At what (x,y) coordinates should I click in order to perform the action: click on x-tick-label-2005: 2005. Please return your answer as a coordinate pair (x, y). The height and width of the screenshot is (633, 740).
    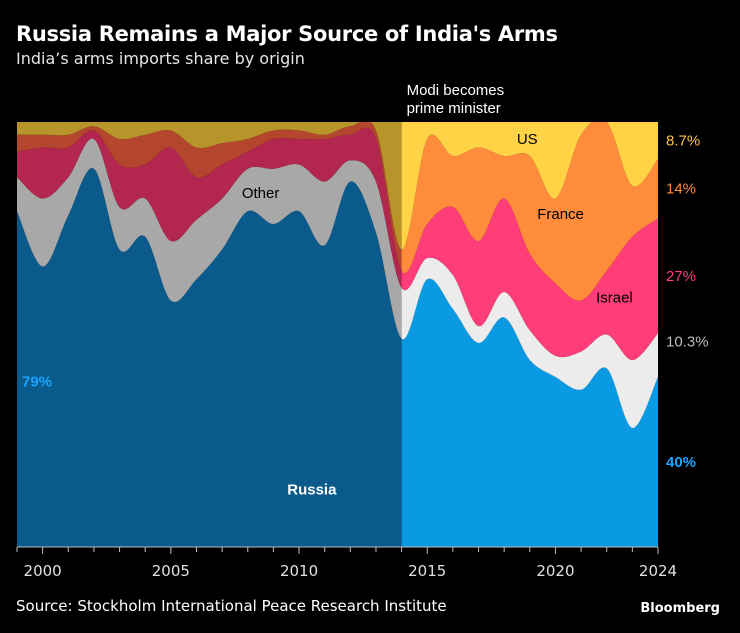
    Looking at the image, I should click on (171, 571).